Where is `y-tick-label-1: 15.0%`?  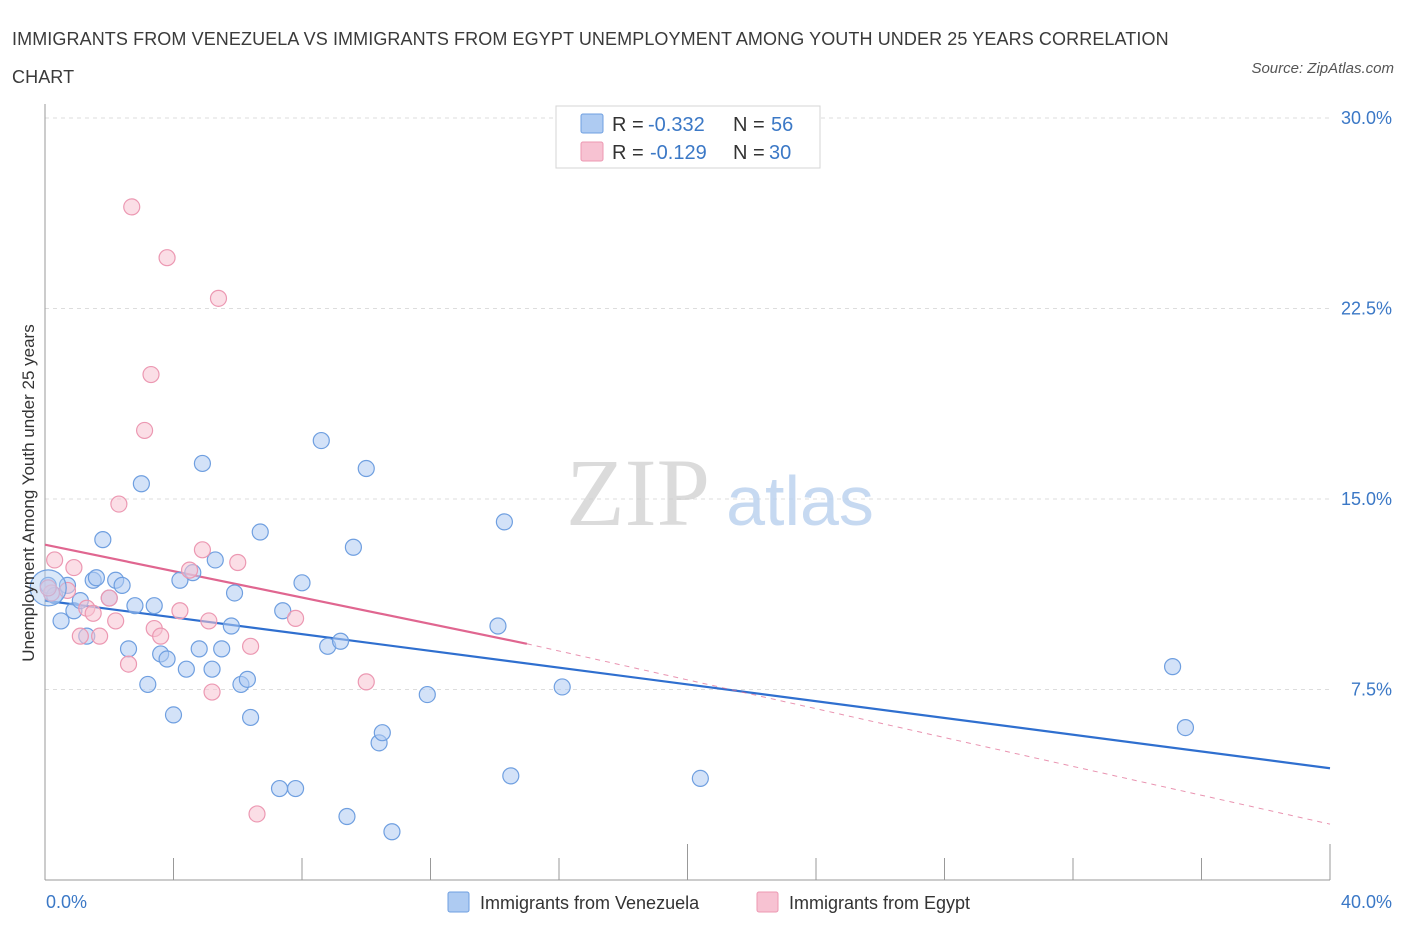 y-tick-label-1: 15.0% is located at coordinates (1366, 499).